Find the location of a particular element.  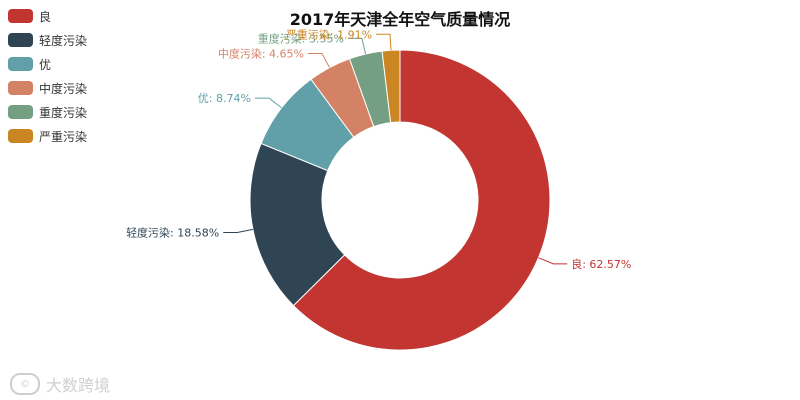

watermark-text: 大数跨境 is located at coordinates (78, 385).